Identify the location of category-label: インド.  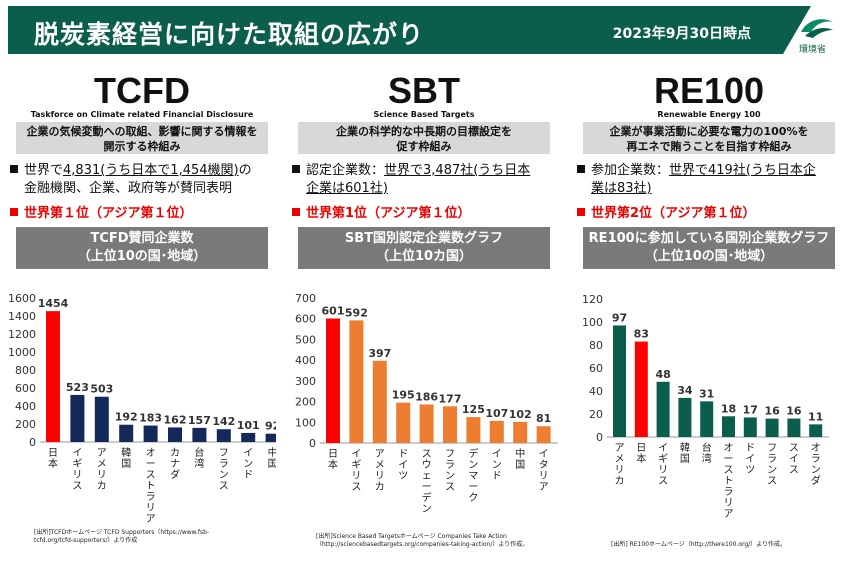
(248, 464).